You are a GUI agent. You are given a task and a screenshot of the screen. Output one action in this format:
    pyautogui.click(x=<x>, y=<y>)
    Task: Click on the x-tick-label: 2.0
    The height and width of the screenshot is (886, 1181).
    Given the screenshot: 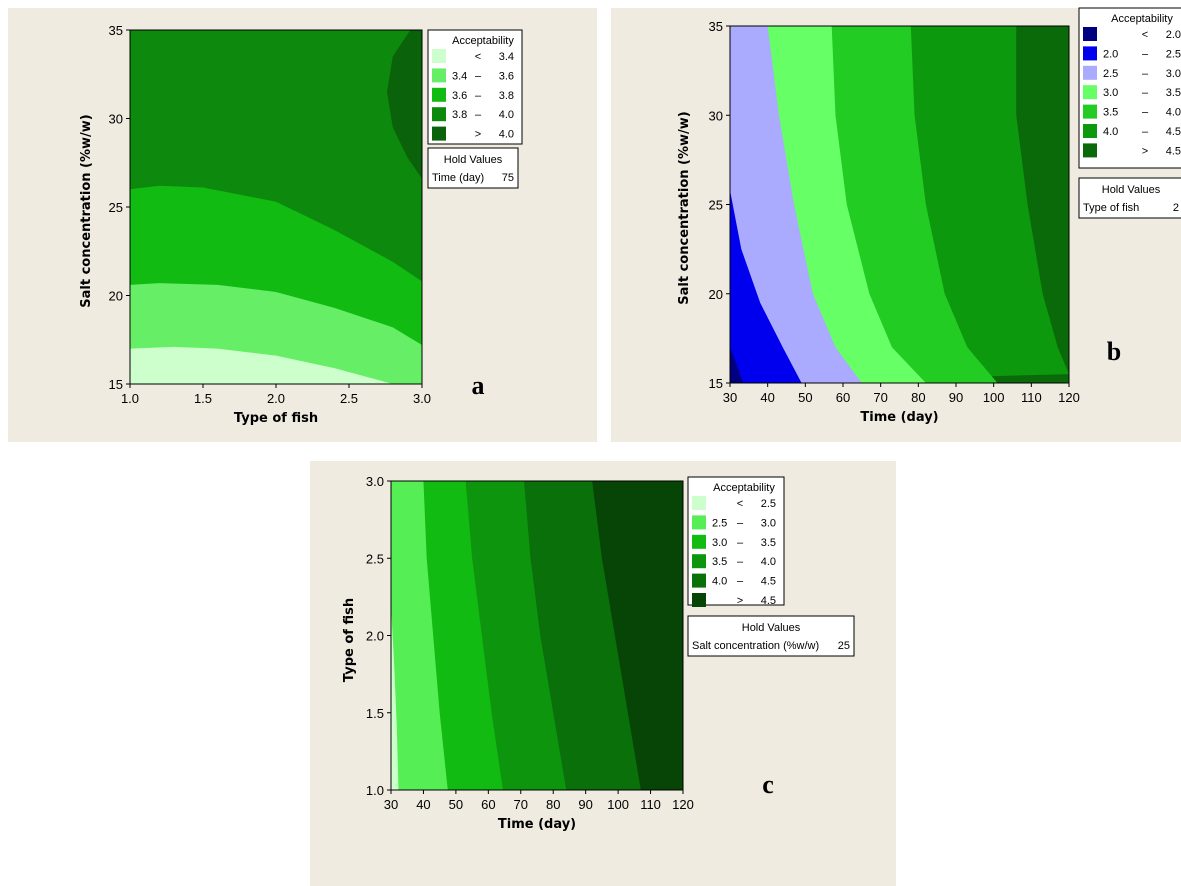 What is the action you would take?
    pyautogui.click(x=276, y=398)
    